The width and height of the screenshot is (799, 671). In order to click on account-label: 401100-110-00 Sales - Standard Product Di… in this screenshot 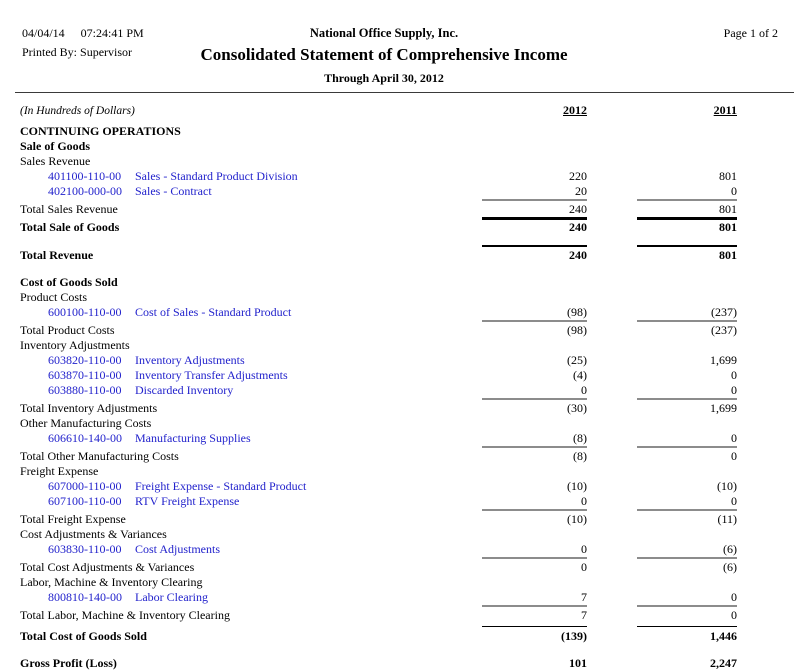, I will do `click(251, 176)`.